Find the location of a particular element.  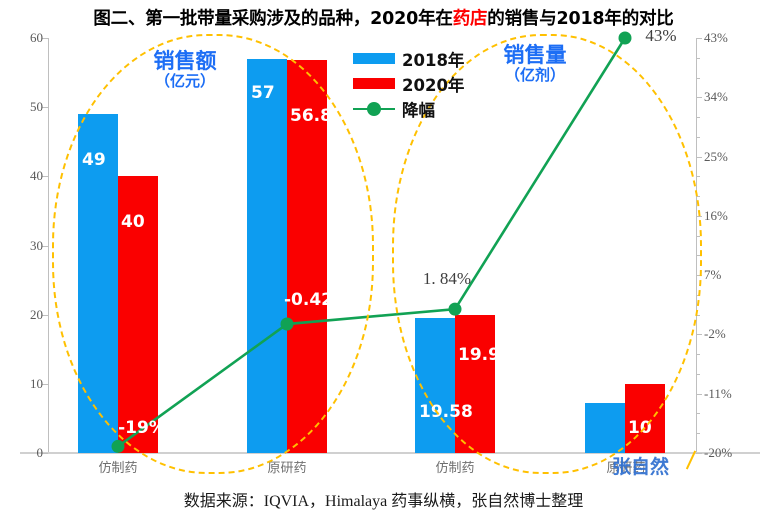

y-tick-left-label: 60 is located at coordinates (36, 37).